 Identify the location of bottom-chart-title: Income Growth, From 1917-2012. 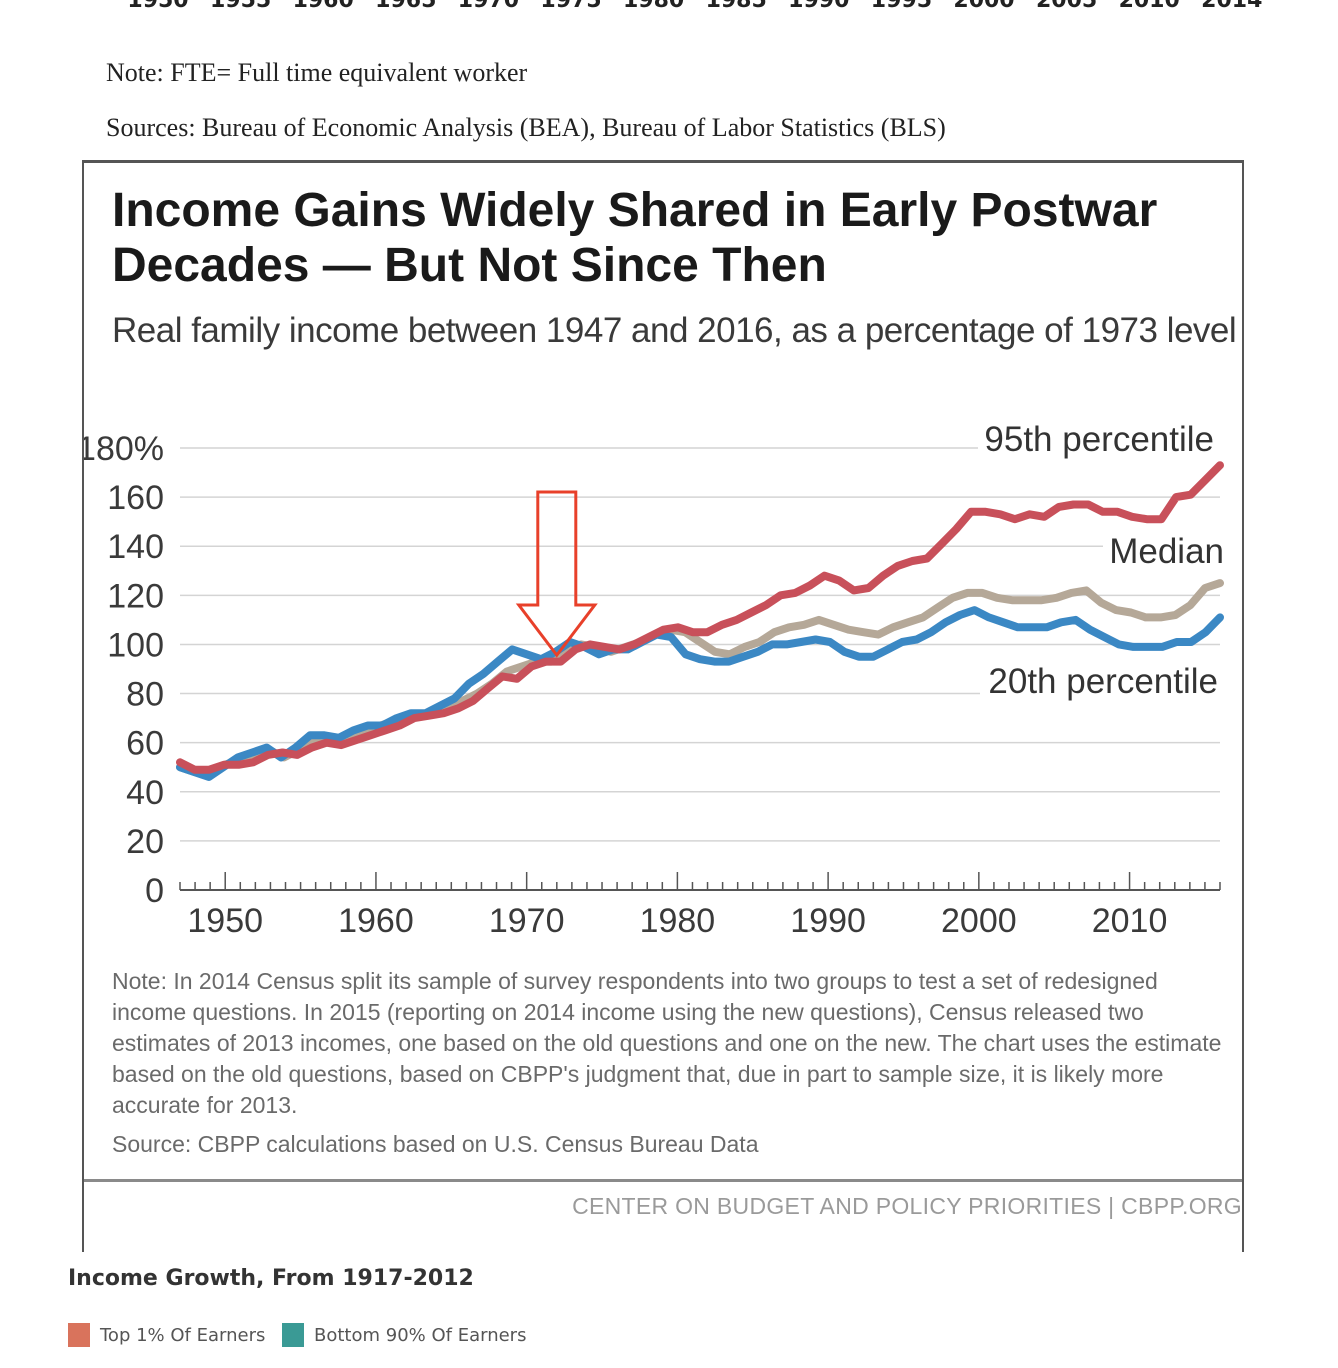
(271, 1278).